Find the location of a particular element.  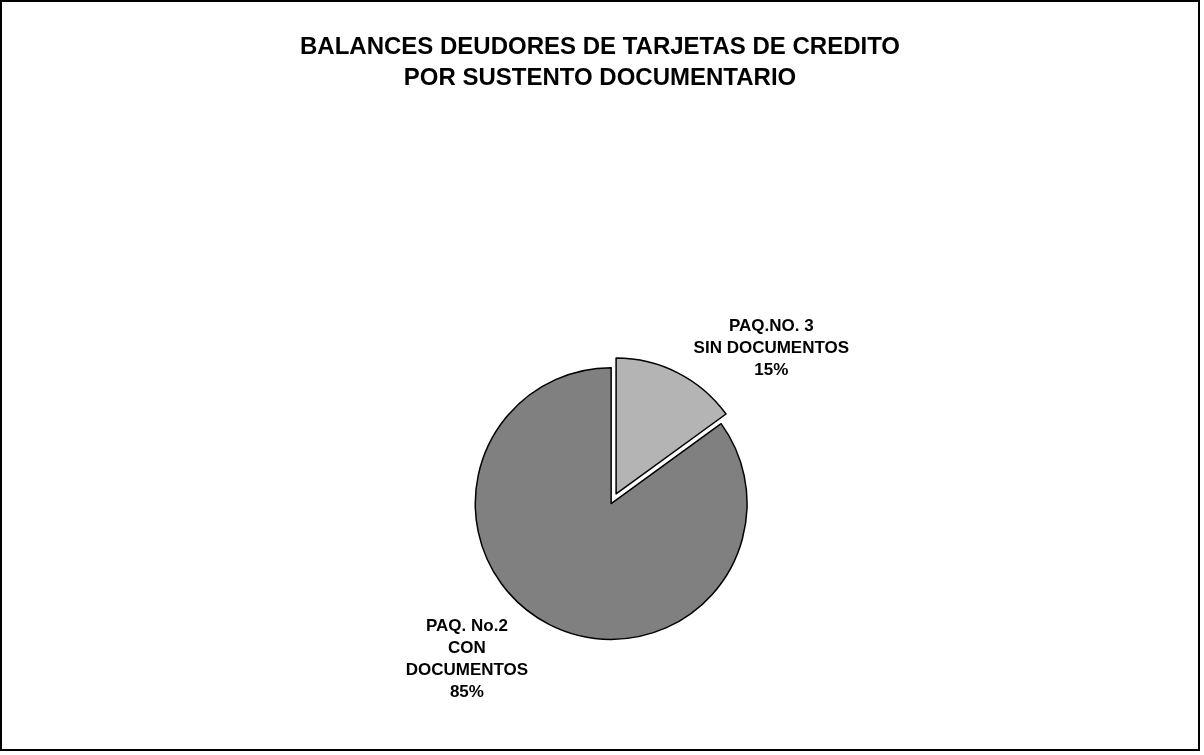

data-label: 15% is located at coordinates (771, 370).